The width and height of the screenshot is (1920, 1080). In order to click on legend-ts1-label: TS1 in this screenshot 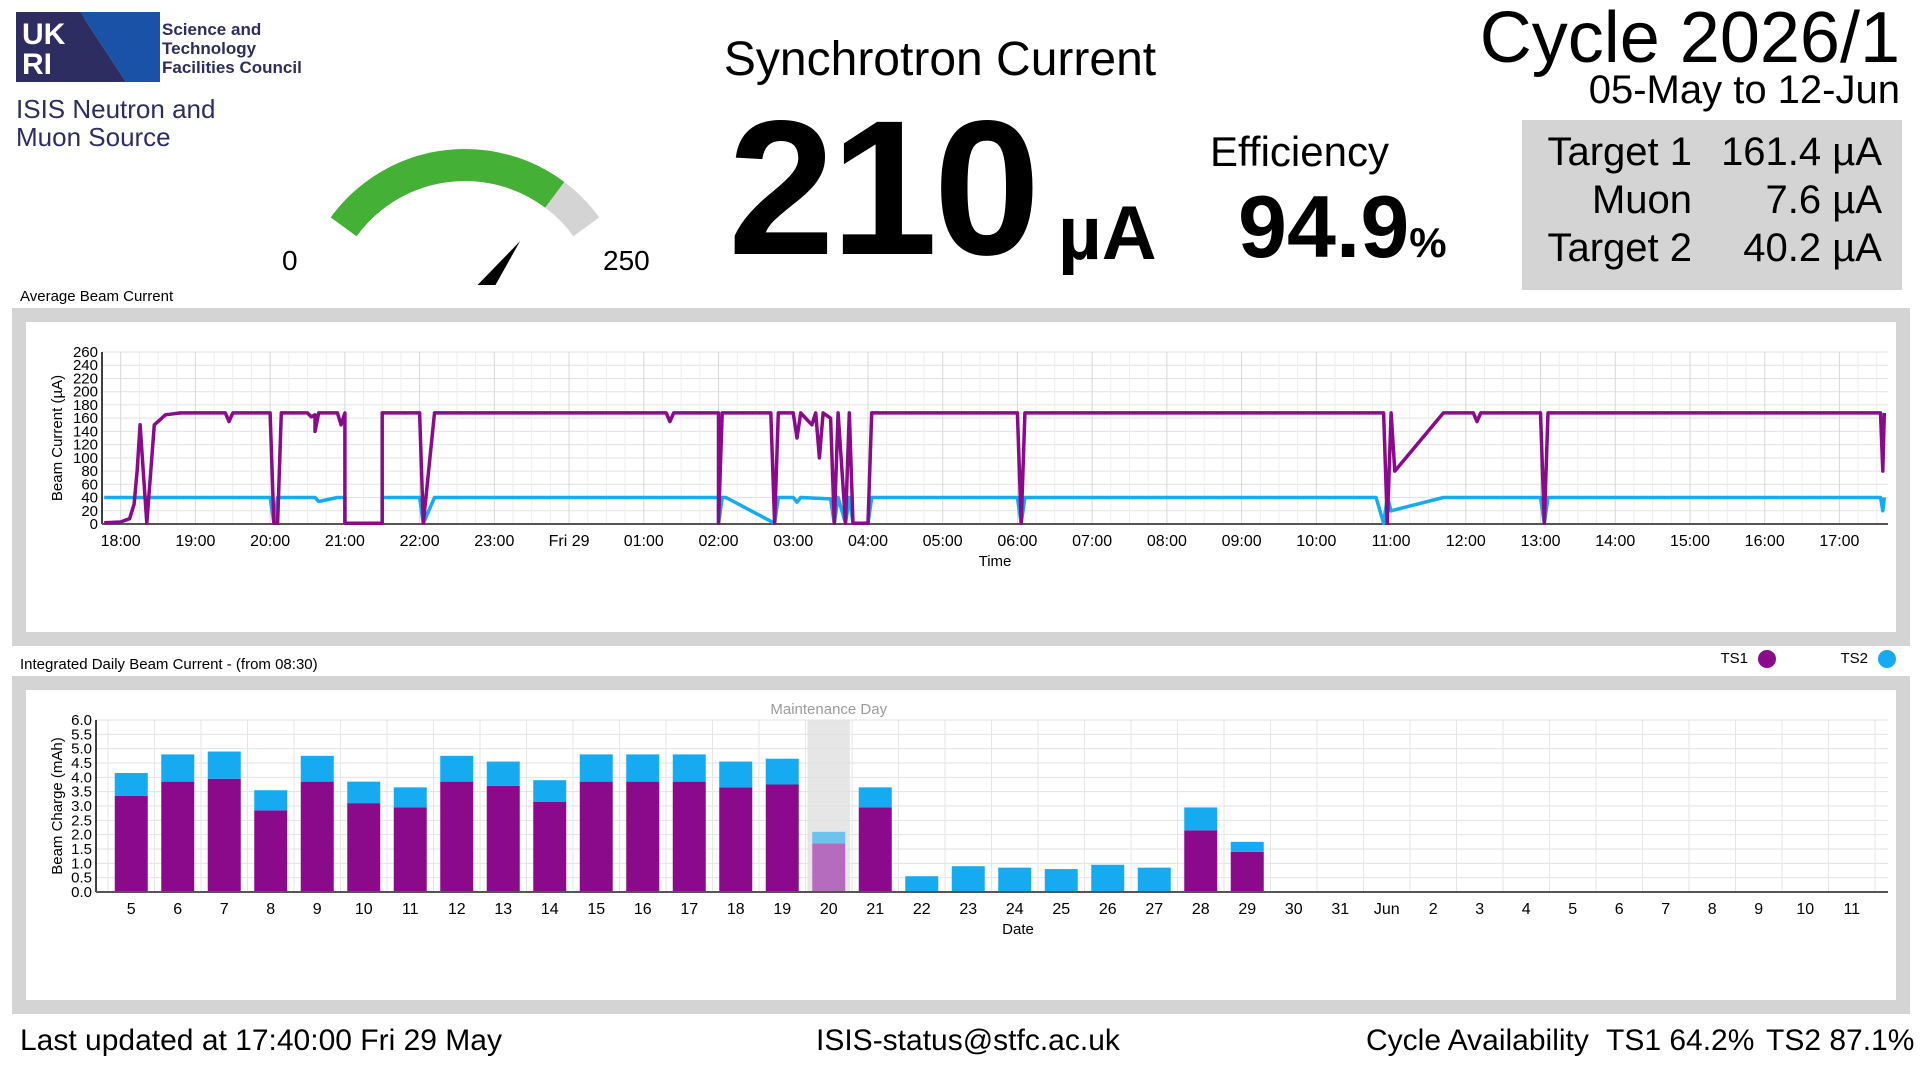, I will do `click(1734, 658)`.